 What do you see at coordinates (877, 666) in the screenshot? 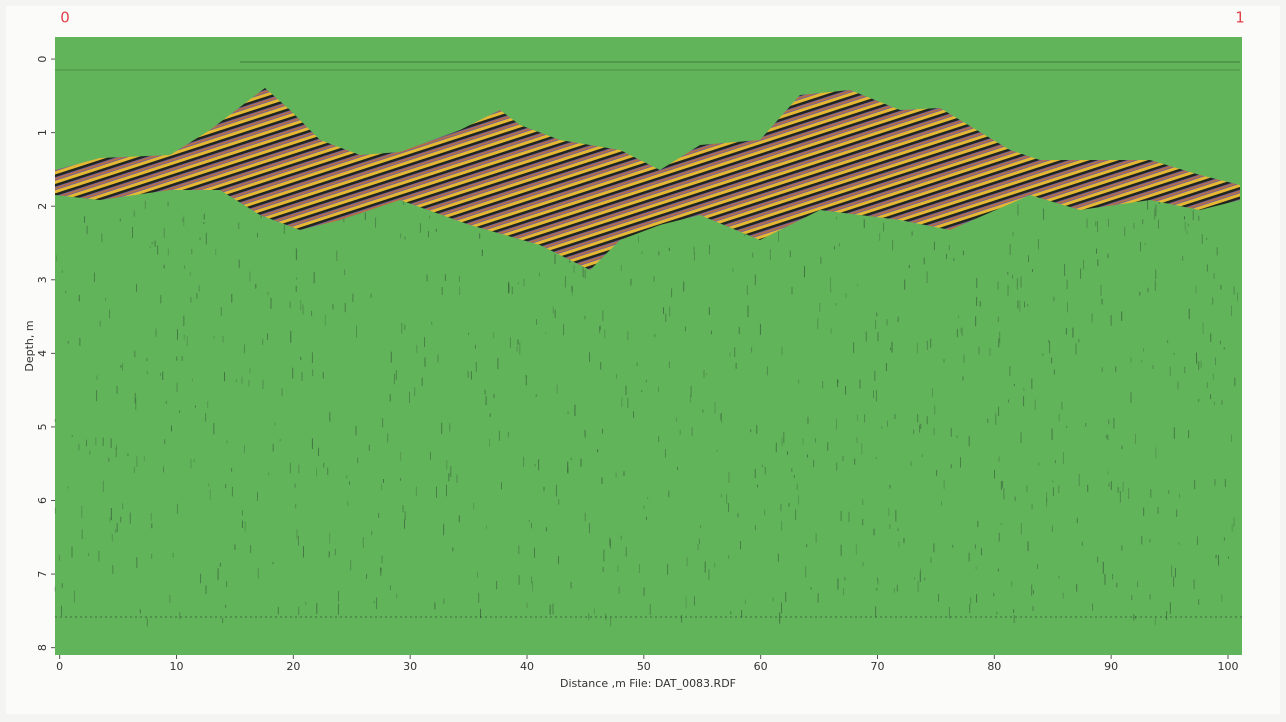
I see `x-tick-label: 70` at bounding box center [877, 666].